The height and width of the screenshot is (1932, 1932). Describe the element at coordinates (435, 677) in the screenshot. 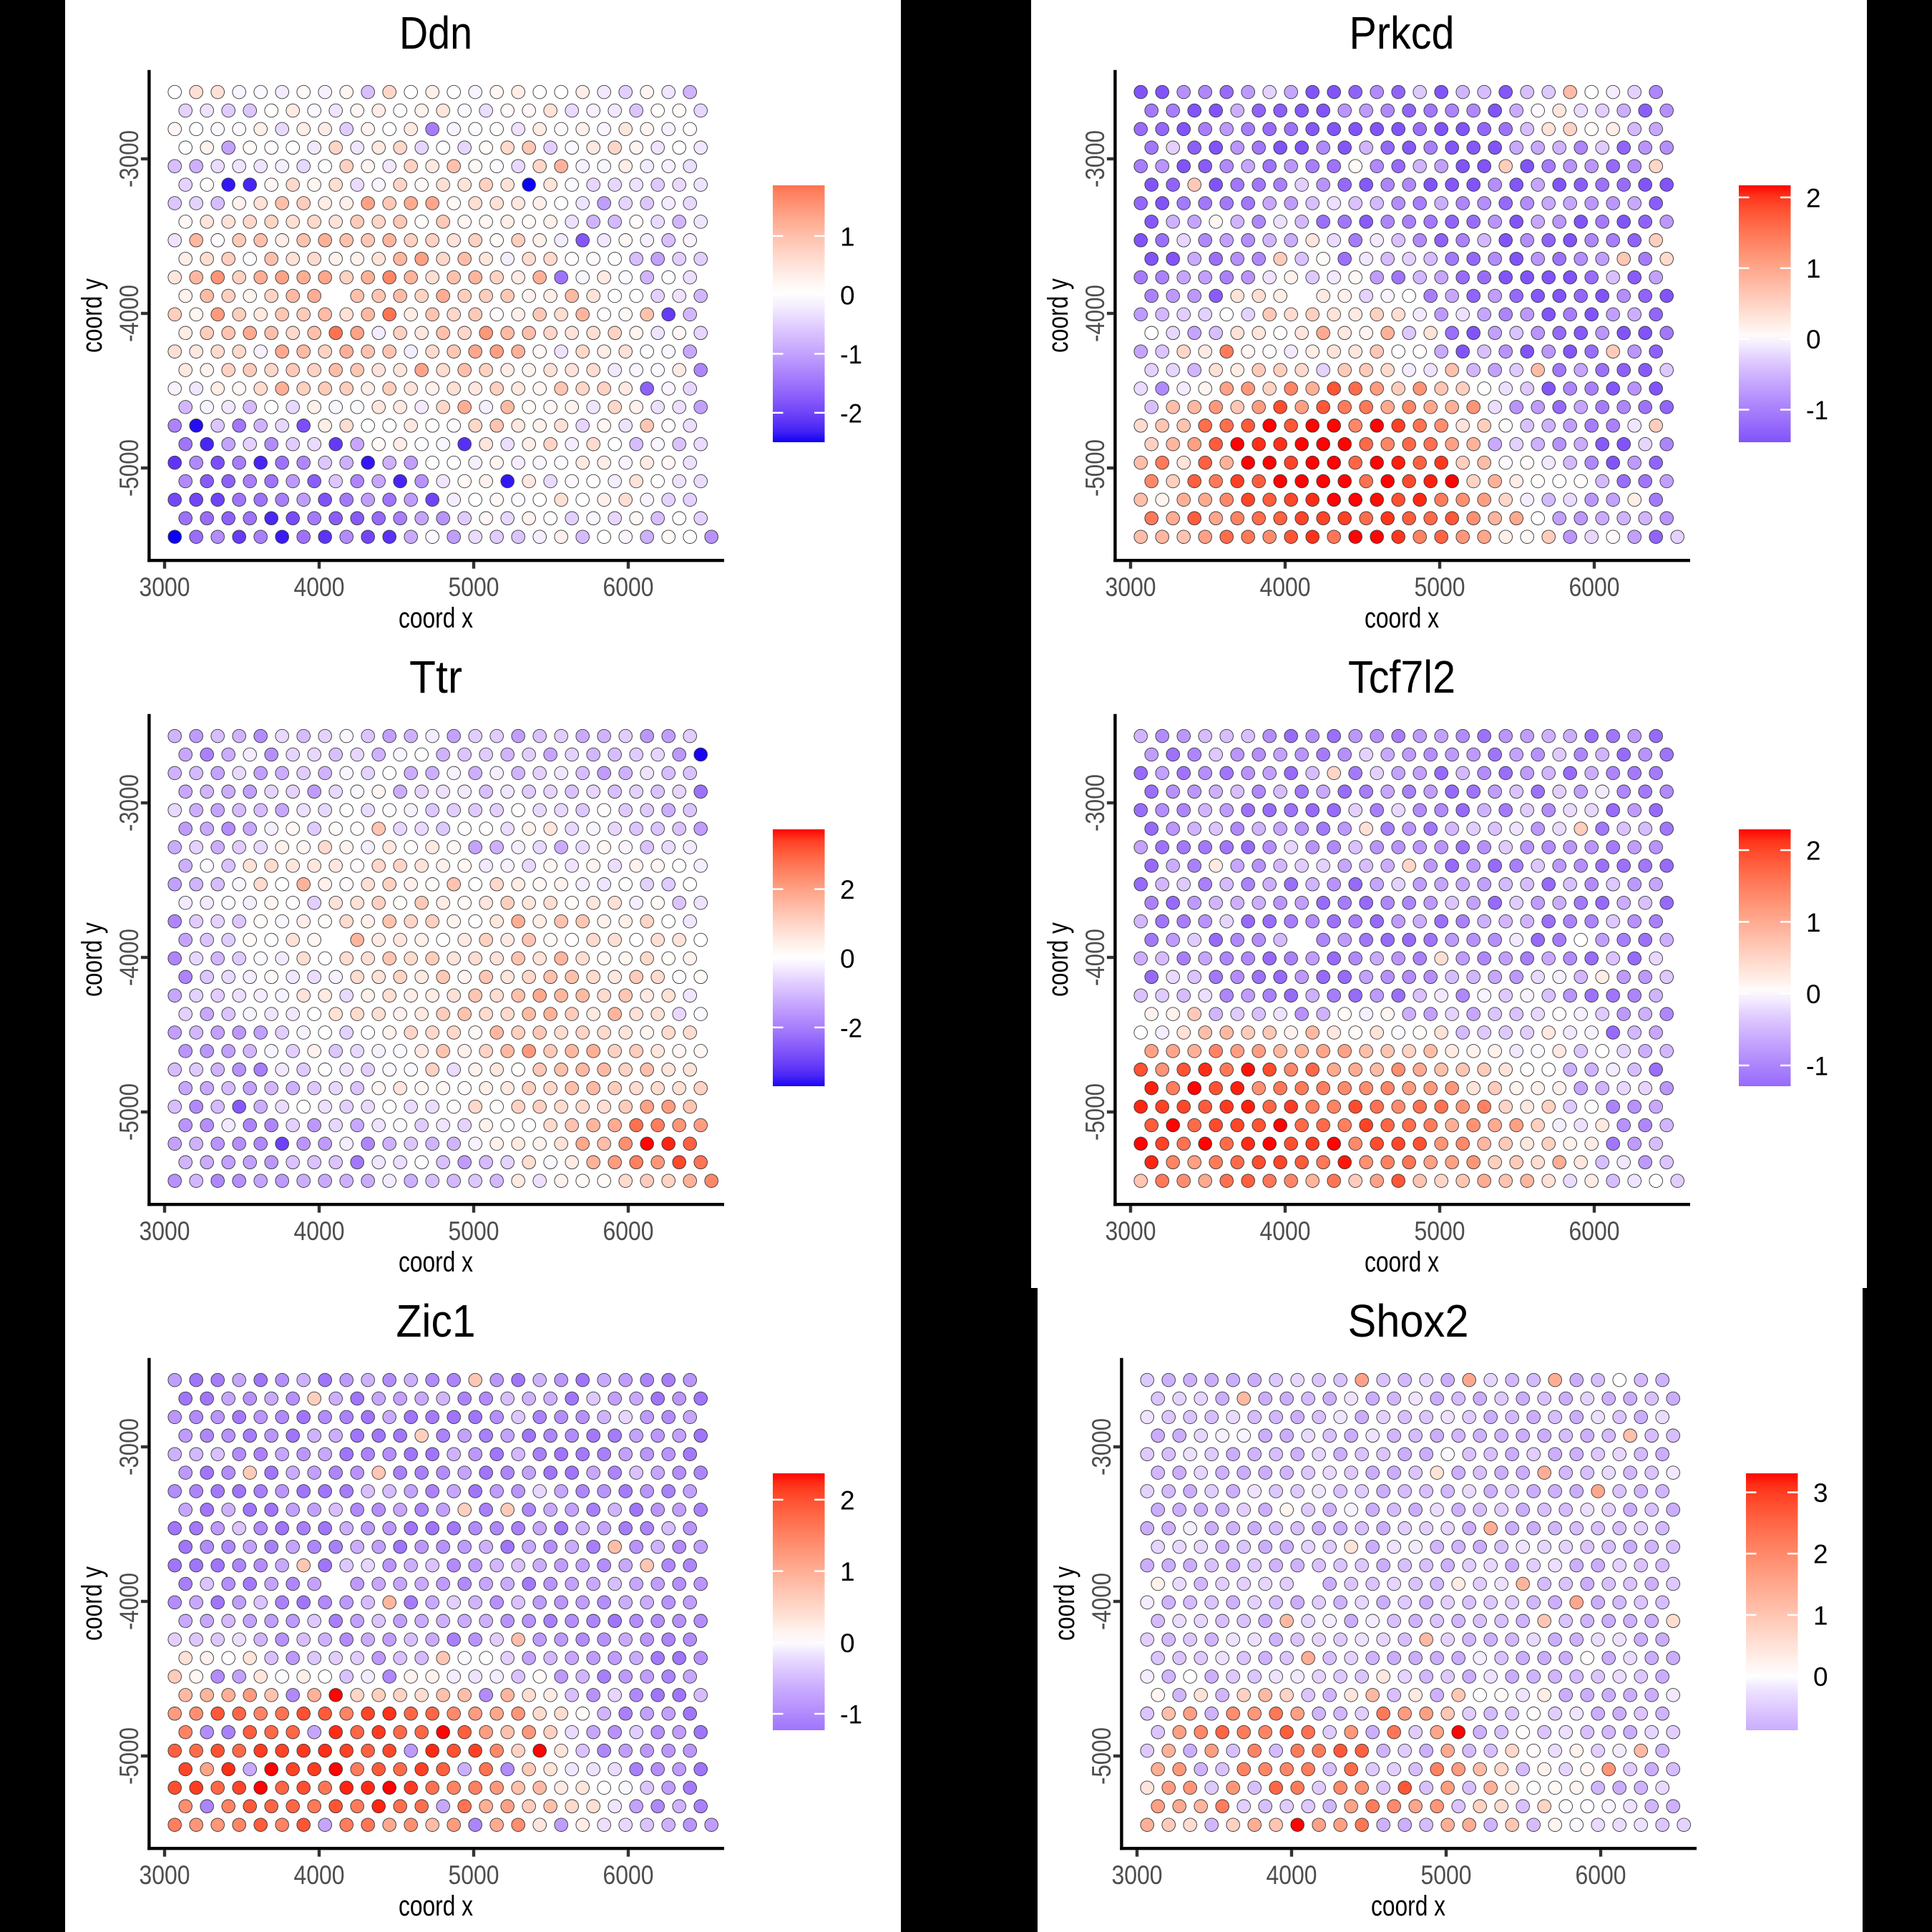

I see `svg-text: Ttr` at that location.